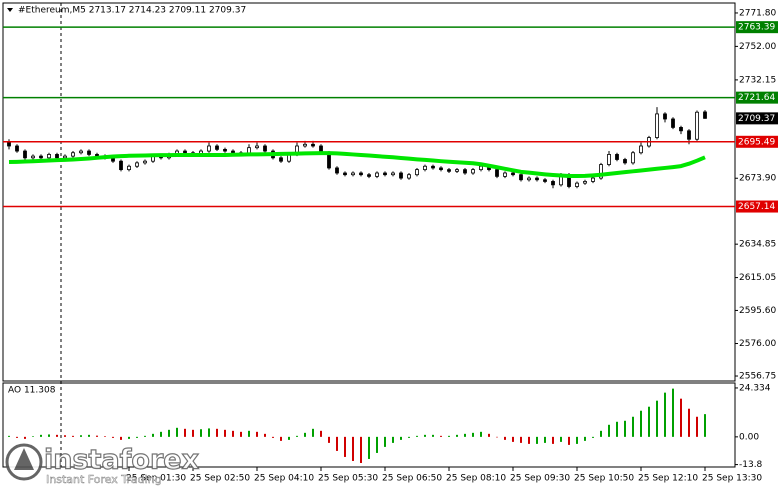 This screenshot has height=489, width=781. What do you see at coordinates (756, 28) in the screenshot?
I see `level-label: 2763.39` at bounding box center [756, 28].